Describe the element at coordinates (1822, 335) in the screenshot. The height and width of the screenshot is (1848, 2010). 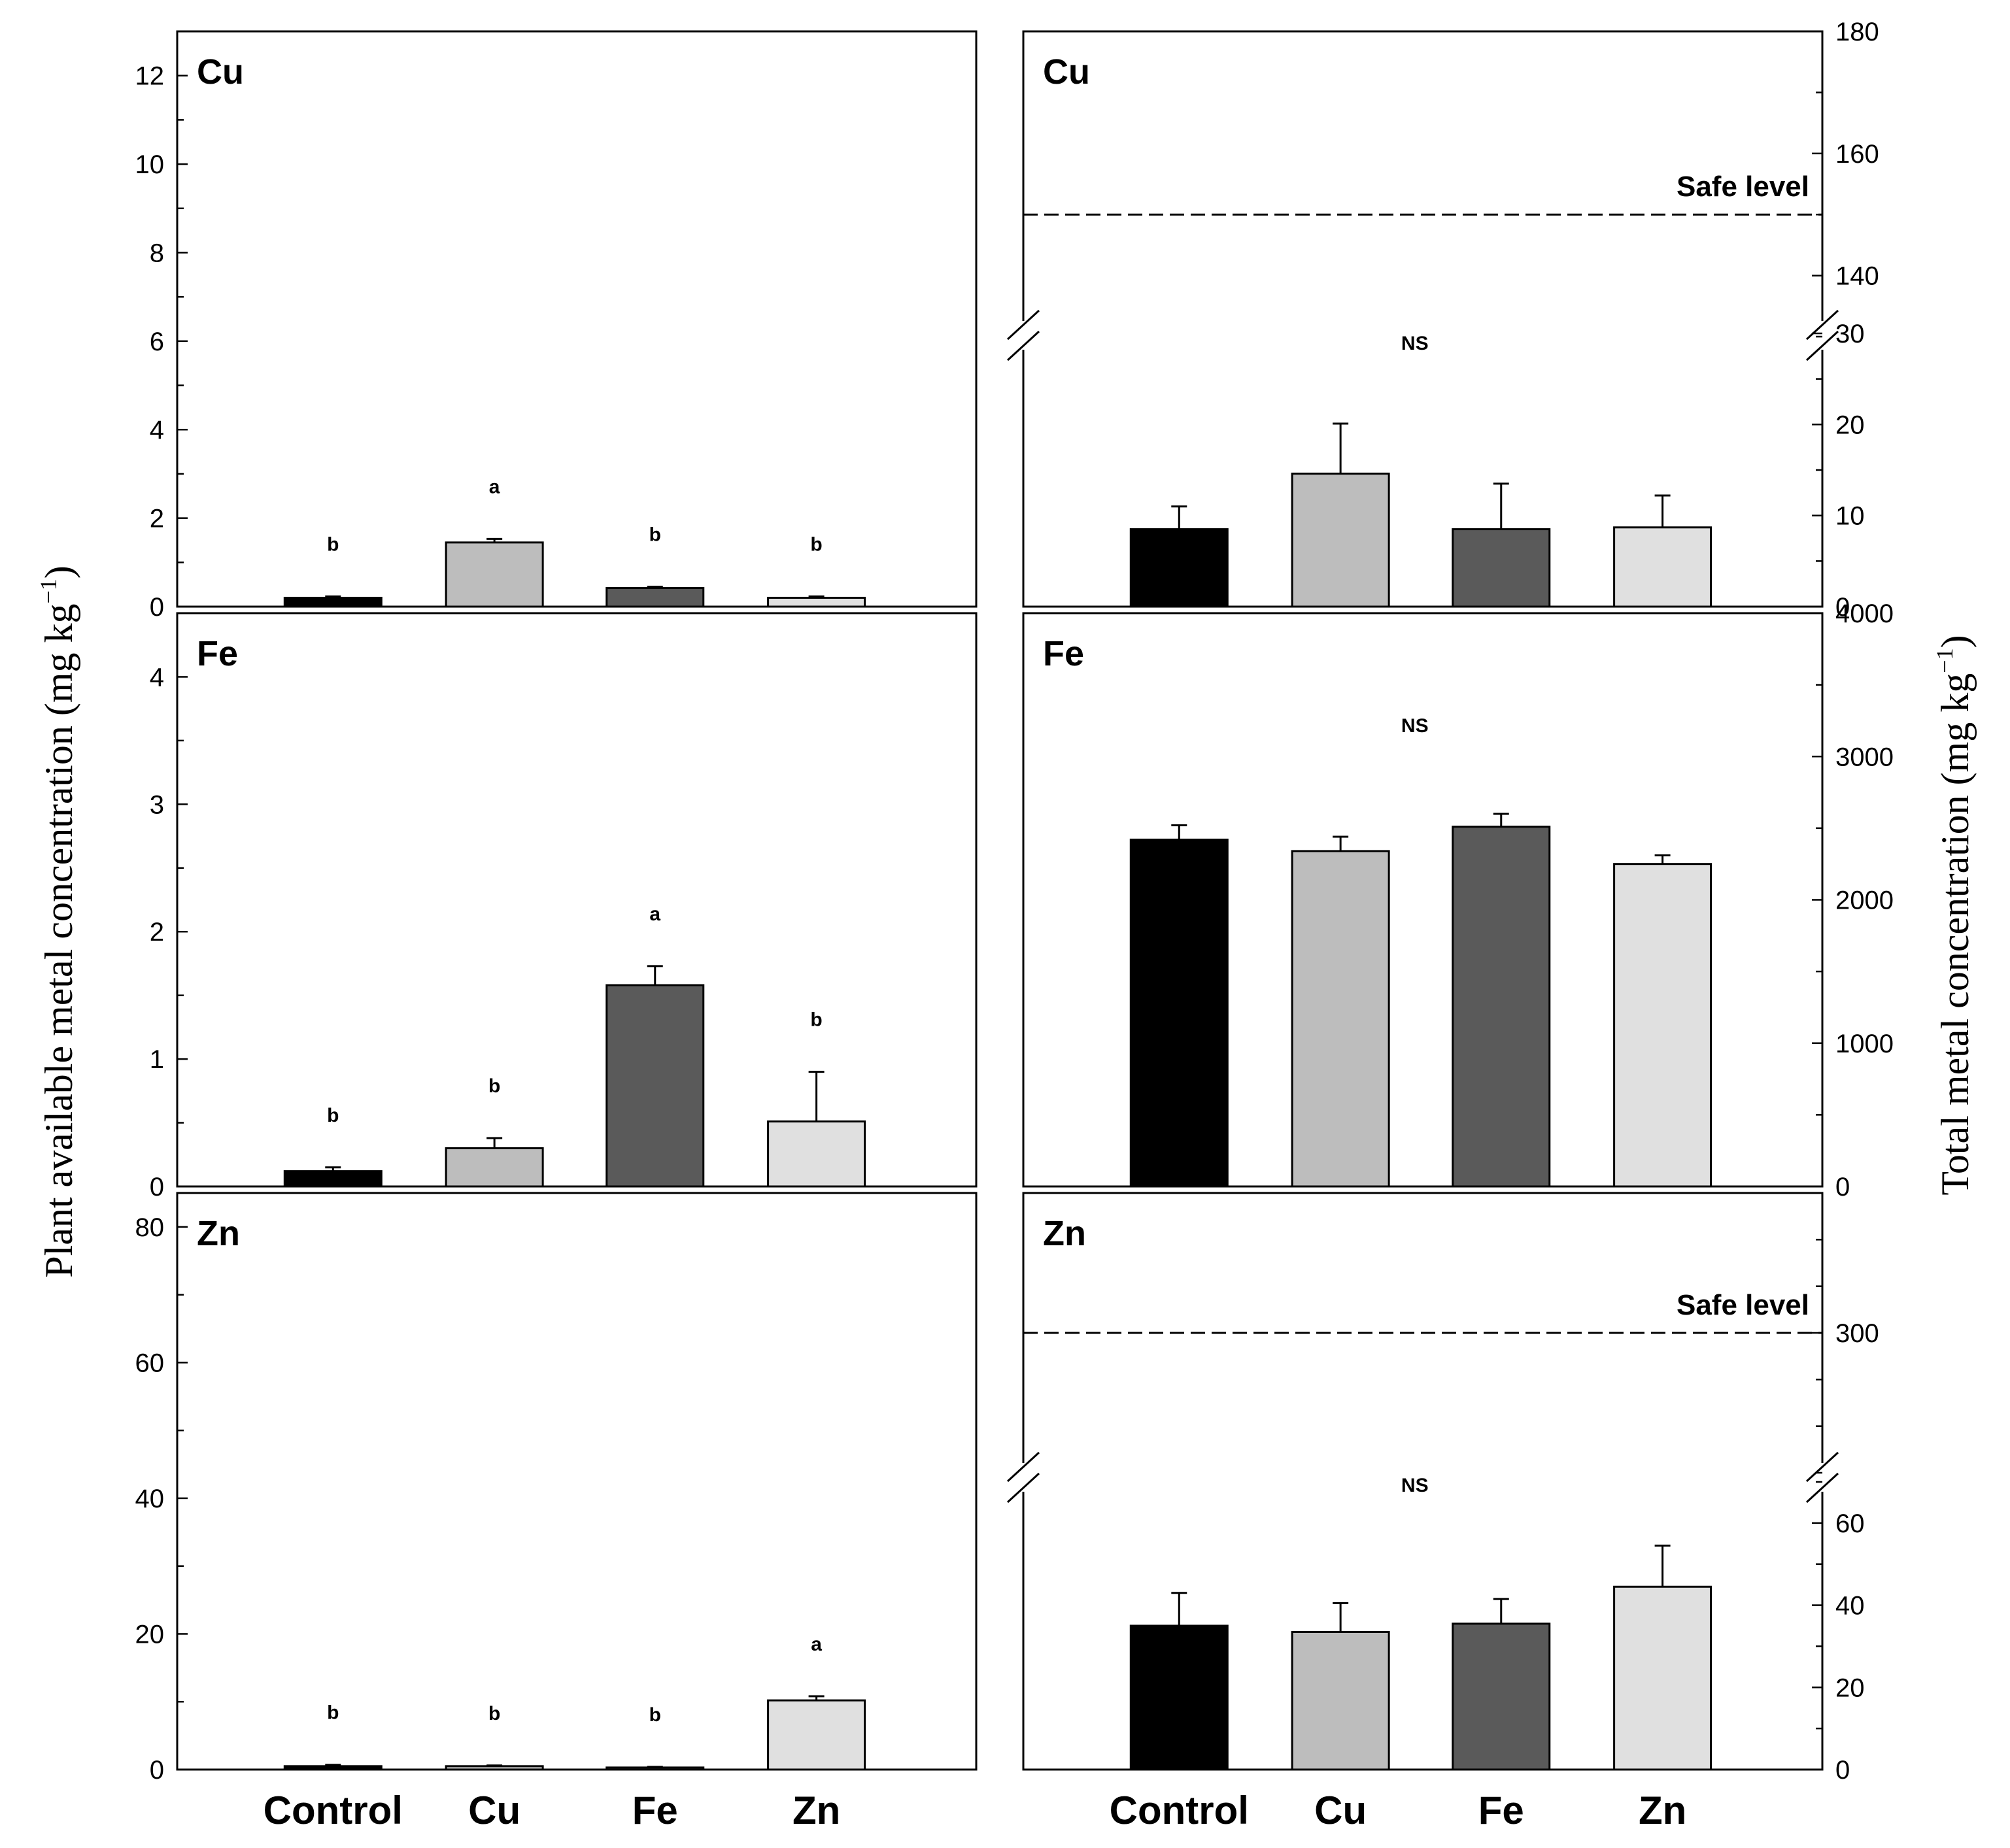
I see `axis-break-gap-right` at that location.